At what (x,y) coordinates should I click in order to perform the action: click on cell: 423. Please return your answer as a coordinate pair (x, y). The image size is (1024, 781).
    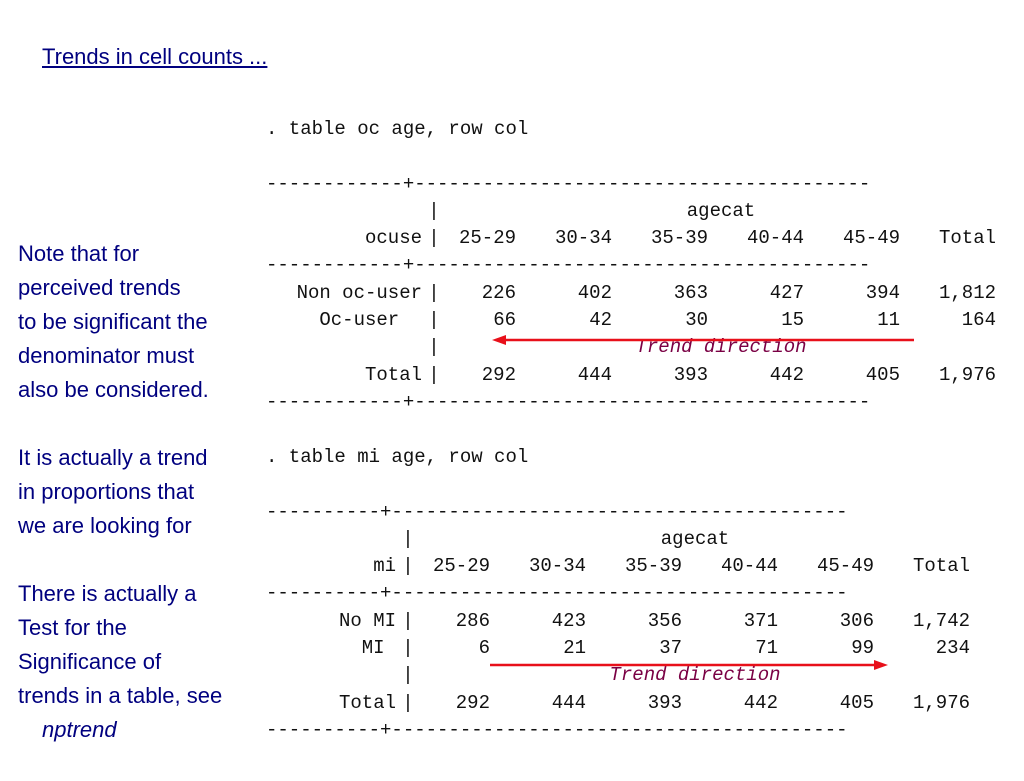
    Looking at the image, I should click on (568, 620).